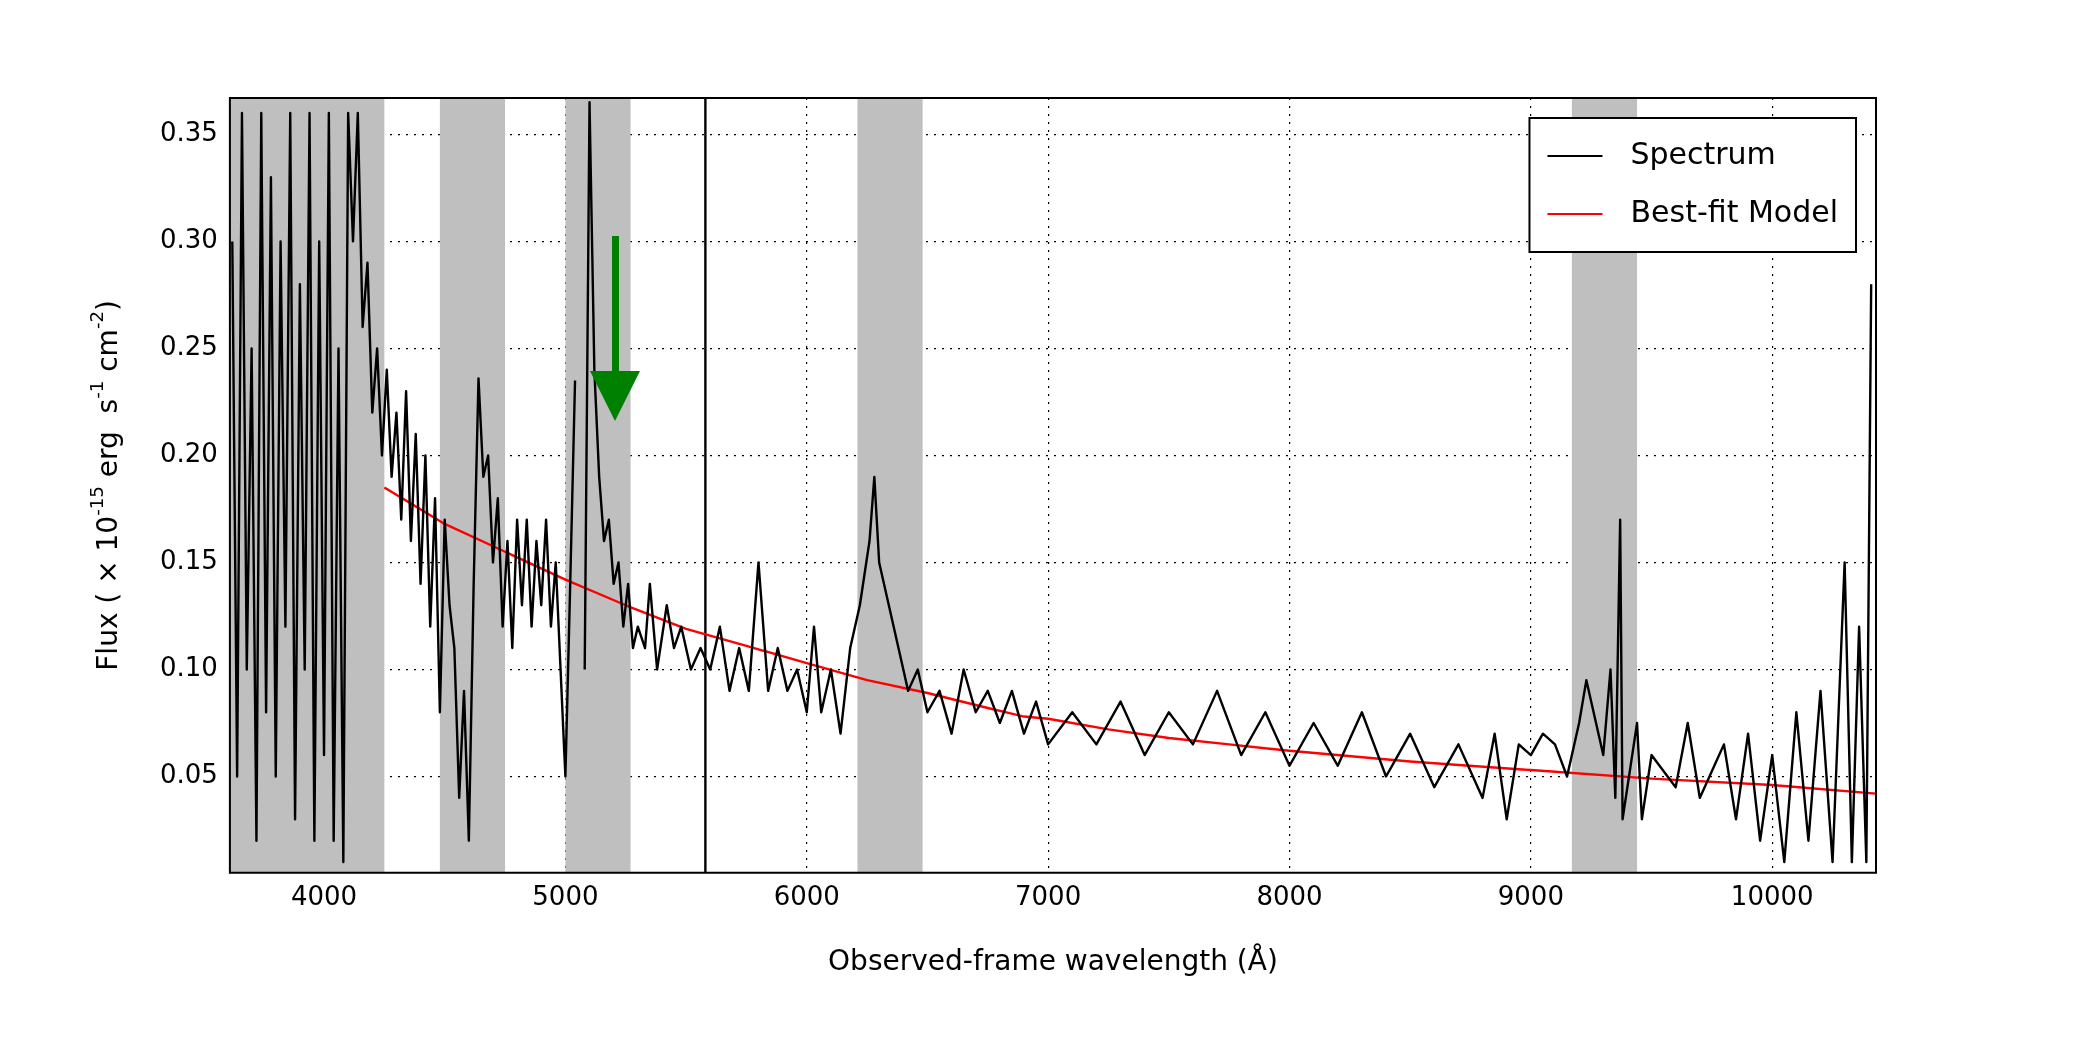 This screenshot has height=1042, width=2084. I want to click on y-tick-label: 0.25, so click(189, 346).